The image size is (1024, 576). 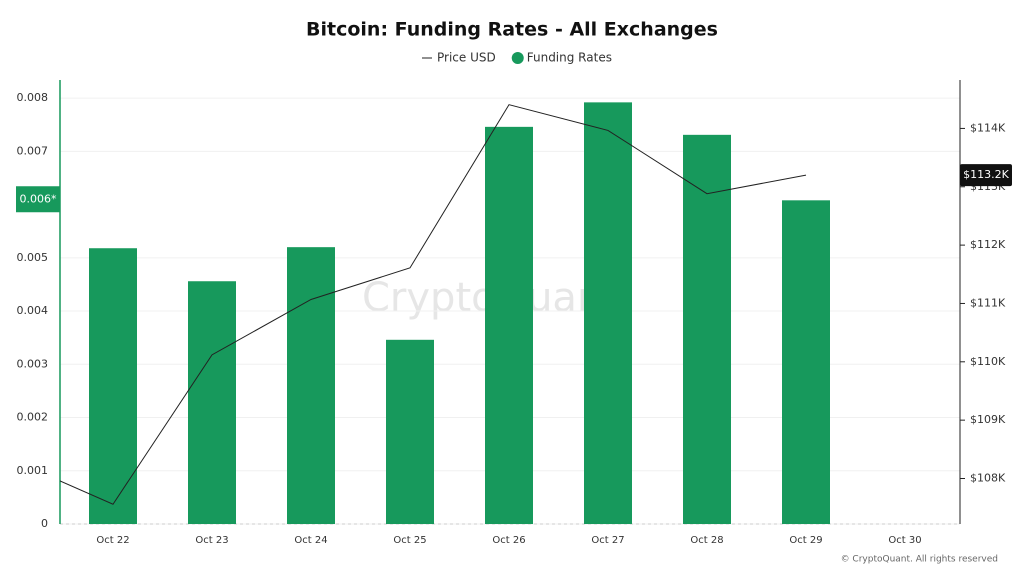 What do you see at coordinates (988, 127) in the screenshot?
I see `y2-tick-label: $114K` at bounding box center [988, 127].